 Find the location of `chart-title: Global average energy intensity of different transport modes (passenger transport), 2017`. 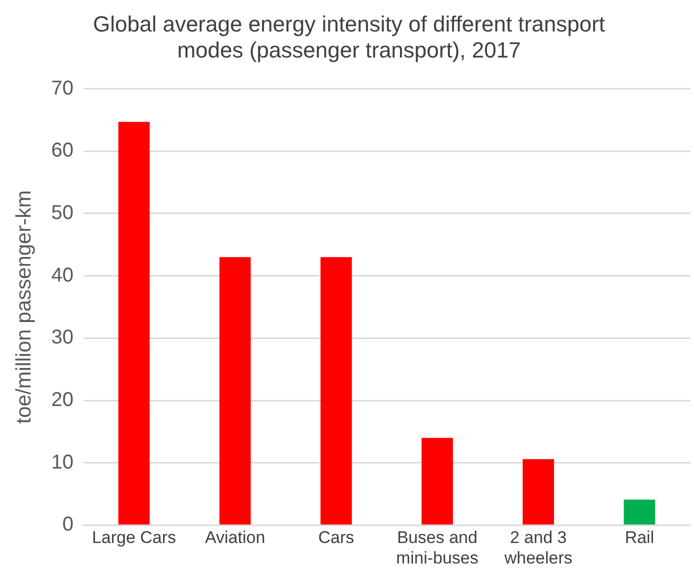

chart-title: Global average energy intensity of different transport modes (passenger transport), 2017 is located at coordinates (349, 37).